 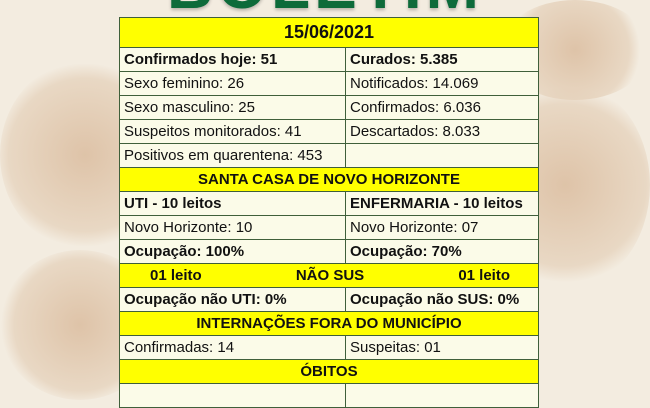 What do you see at coordinates (232, 131) in the screenshot?
I see `suspects-monitored: Suspeitos monitorados: 41` at bounding box center [232, 131].